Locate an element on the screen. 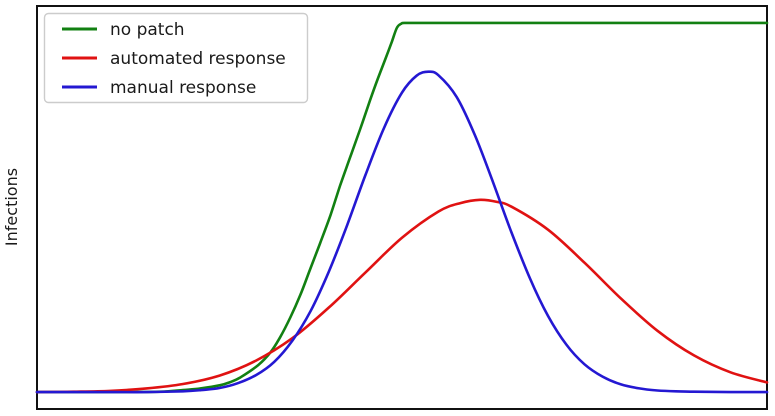  legend-item-manual-response: manual response is located at coordinates (159, 88).